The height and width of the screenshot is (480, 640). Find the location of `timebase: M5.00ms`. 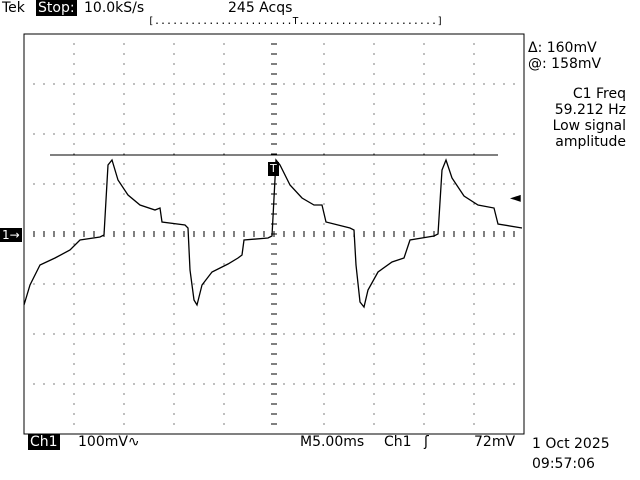

timebase: M5.00ms is located at coordinates (332, 442).